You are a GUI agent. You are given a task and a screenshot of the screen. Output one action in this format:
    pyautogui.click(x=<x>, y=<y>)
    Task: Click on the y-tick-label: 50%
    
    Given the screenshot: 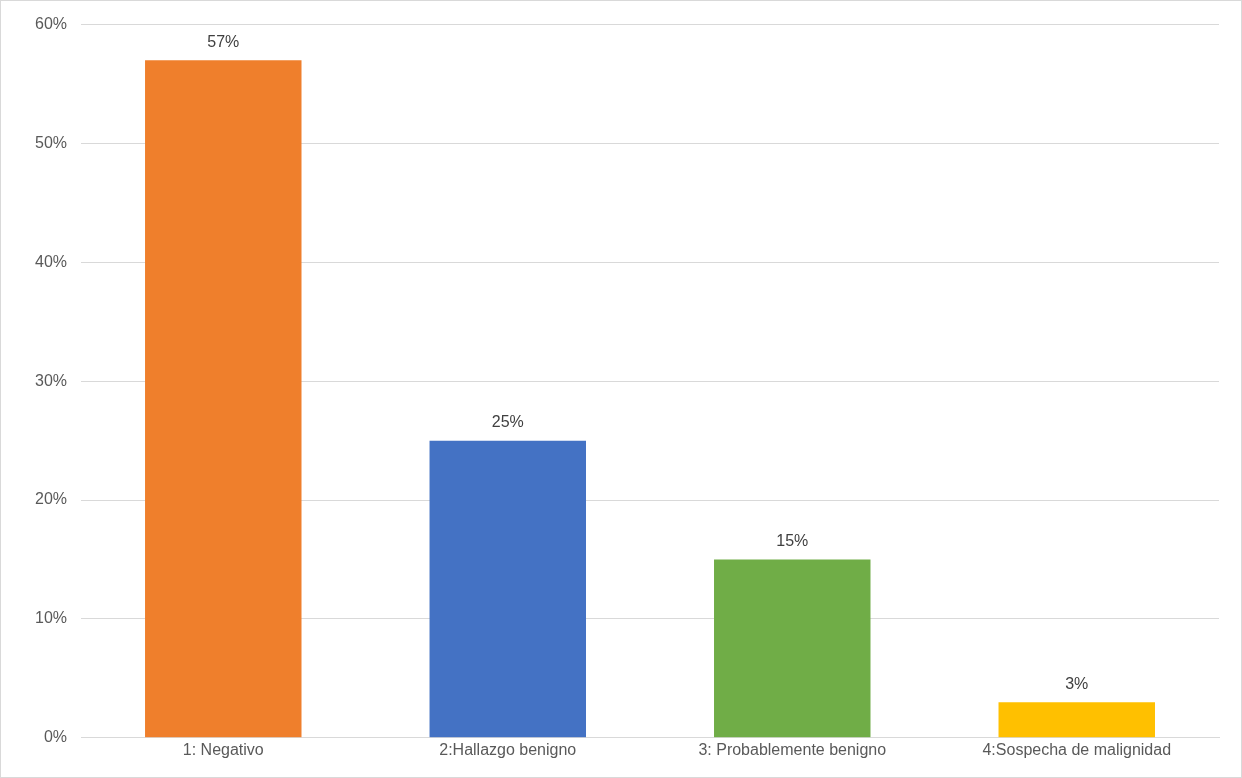 What is the action you would take?
    pyautogui.click(x=51, y=142)
    